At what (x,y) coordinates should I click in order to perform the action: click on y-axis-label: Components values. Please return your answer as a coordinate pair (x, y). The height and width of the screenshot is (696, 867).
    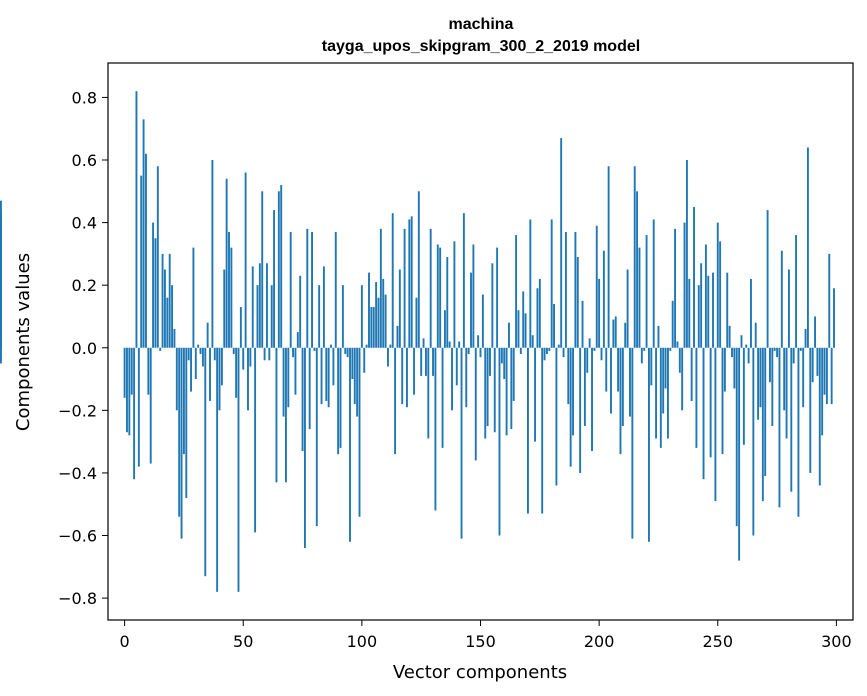
    Looking at the image, I should click on (23, 342).